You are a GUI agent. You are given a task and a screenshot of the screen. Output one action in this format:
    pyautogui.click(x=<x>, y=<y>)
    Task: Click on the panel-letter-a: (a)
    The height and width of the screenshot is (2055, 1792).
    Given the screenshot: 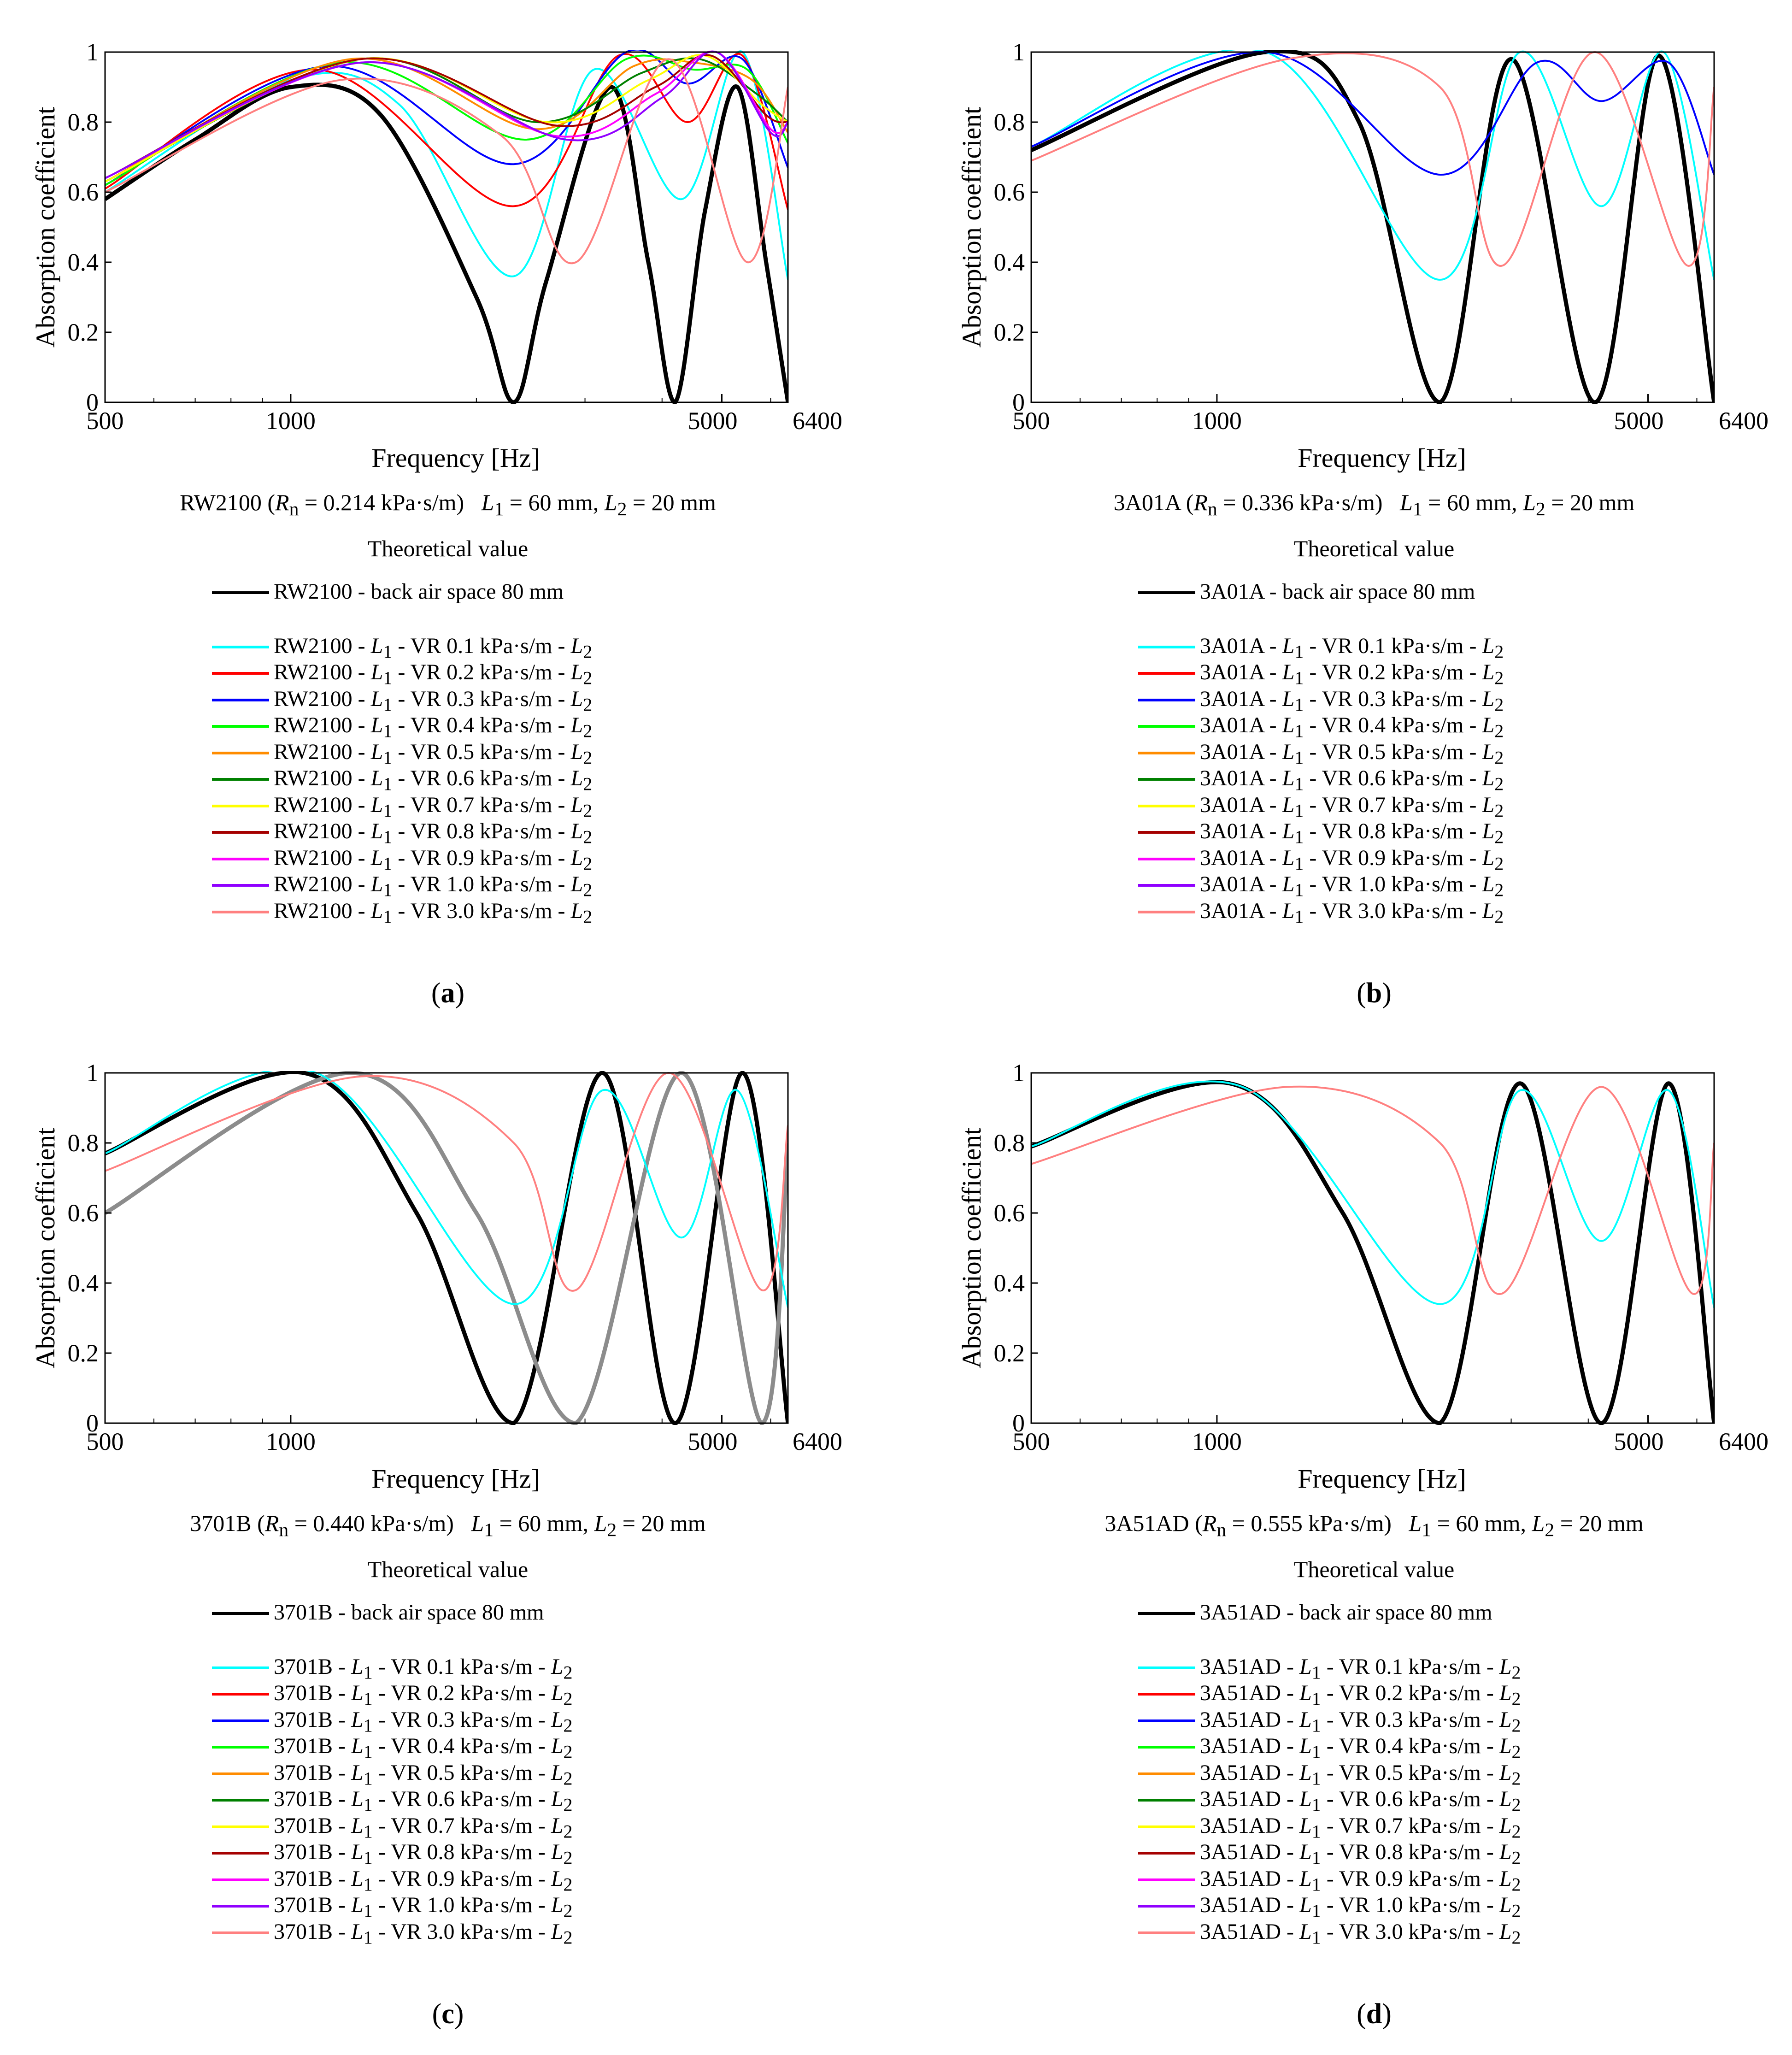 What is the action you would take?
    pyautogui.click(x=448, y=993)
    